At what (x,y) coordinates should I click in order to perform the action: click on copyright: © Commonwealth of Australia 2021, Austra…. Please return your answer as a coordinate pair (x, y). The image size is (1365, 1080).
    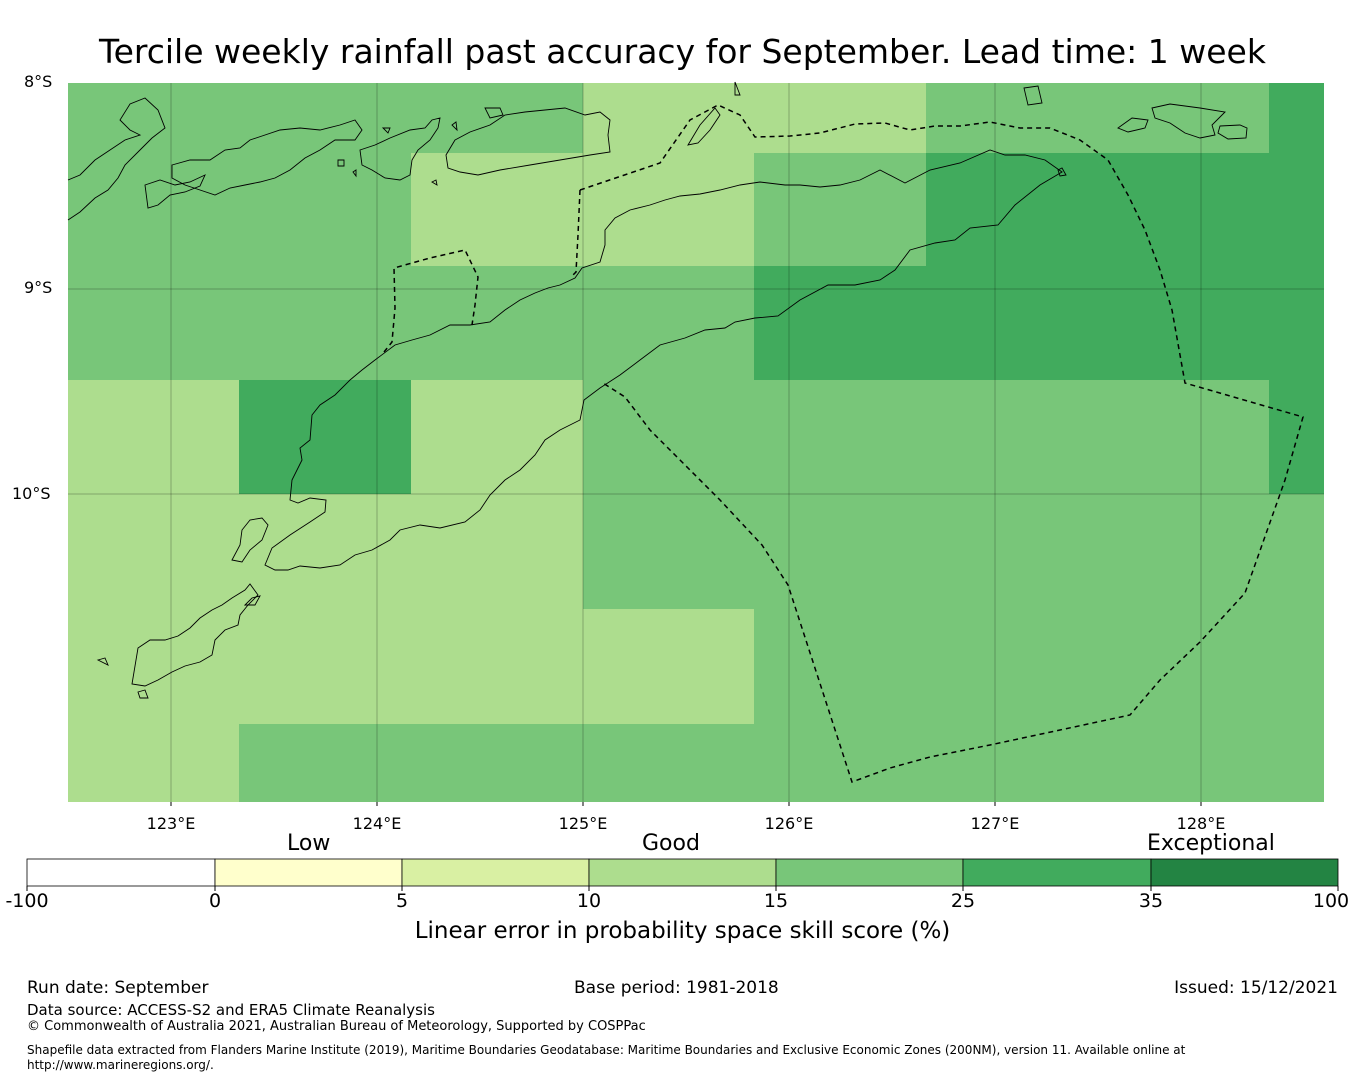
    Looking at the image, I should click on (336, 1026).